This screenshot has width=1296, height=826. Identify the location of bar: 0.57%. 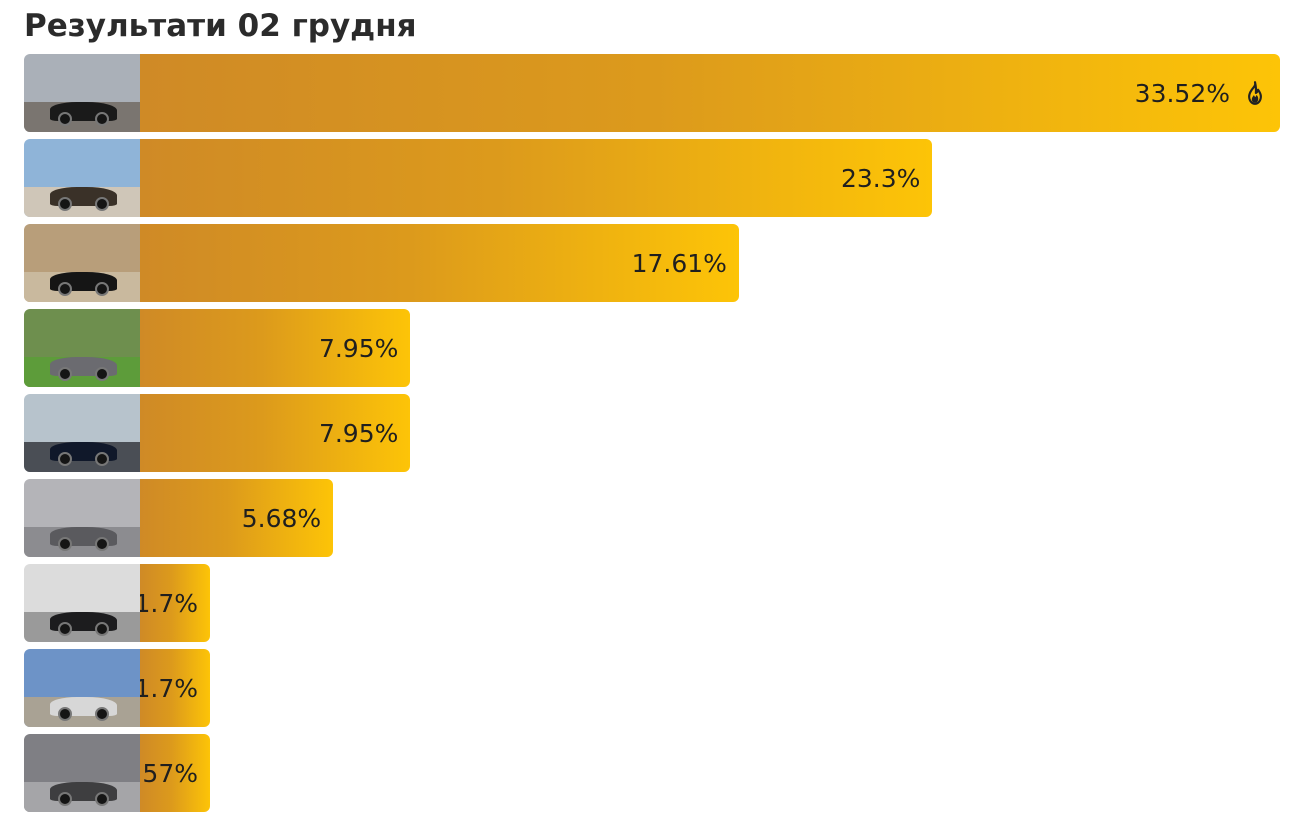
(164, 773).